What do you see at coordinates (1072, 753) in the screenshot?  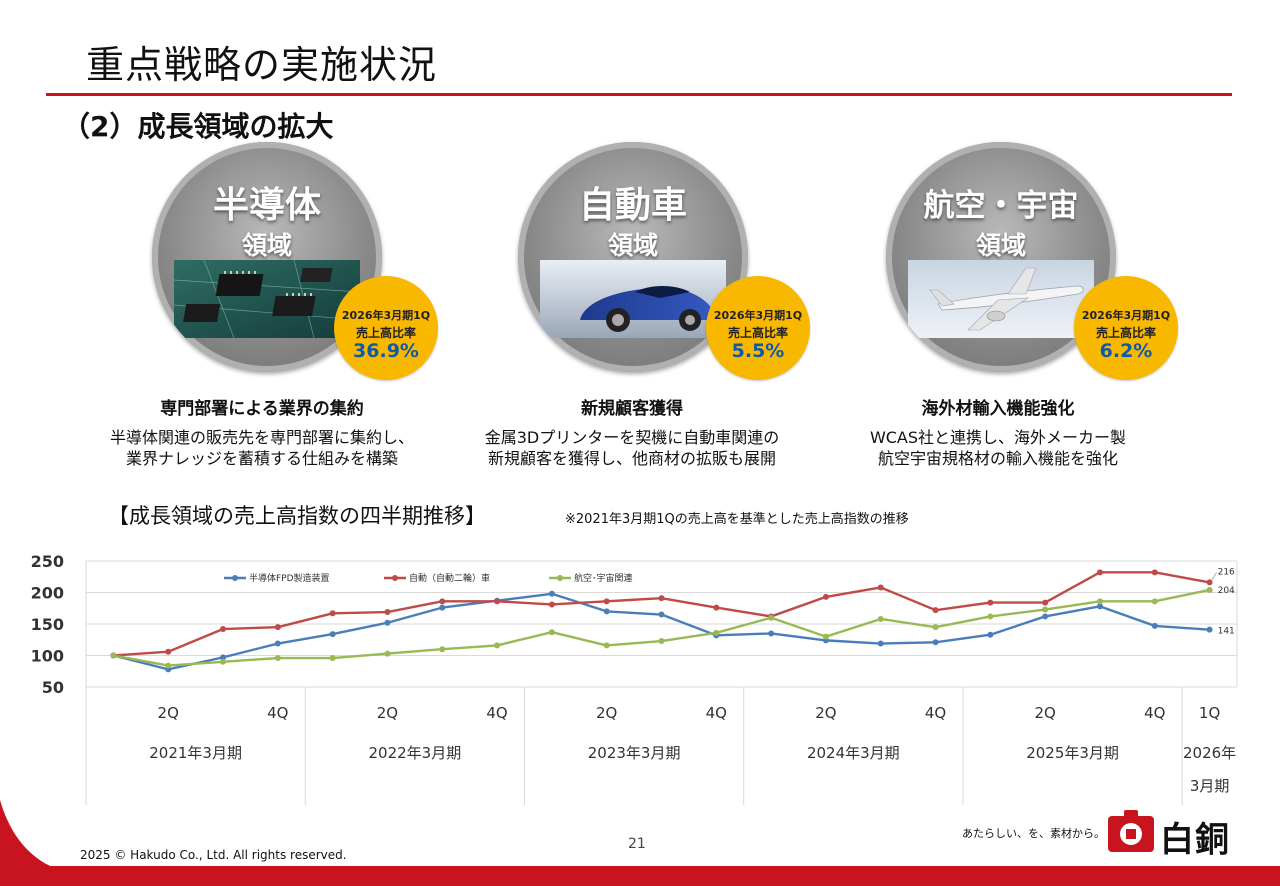 I see `fiscal-year-label: 2025年3月期` at bounding box center [1072, 753].